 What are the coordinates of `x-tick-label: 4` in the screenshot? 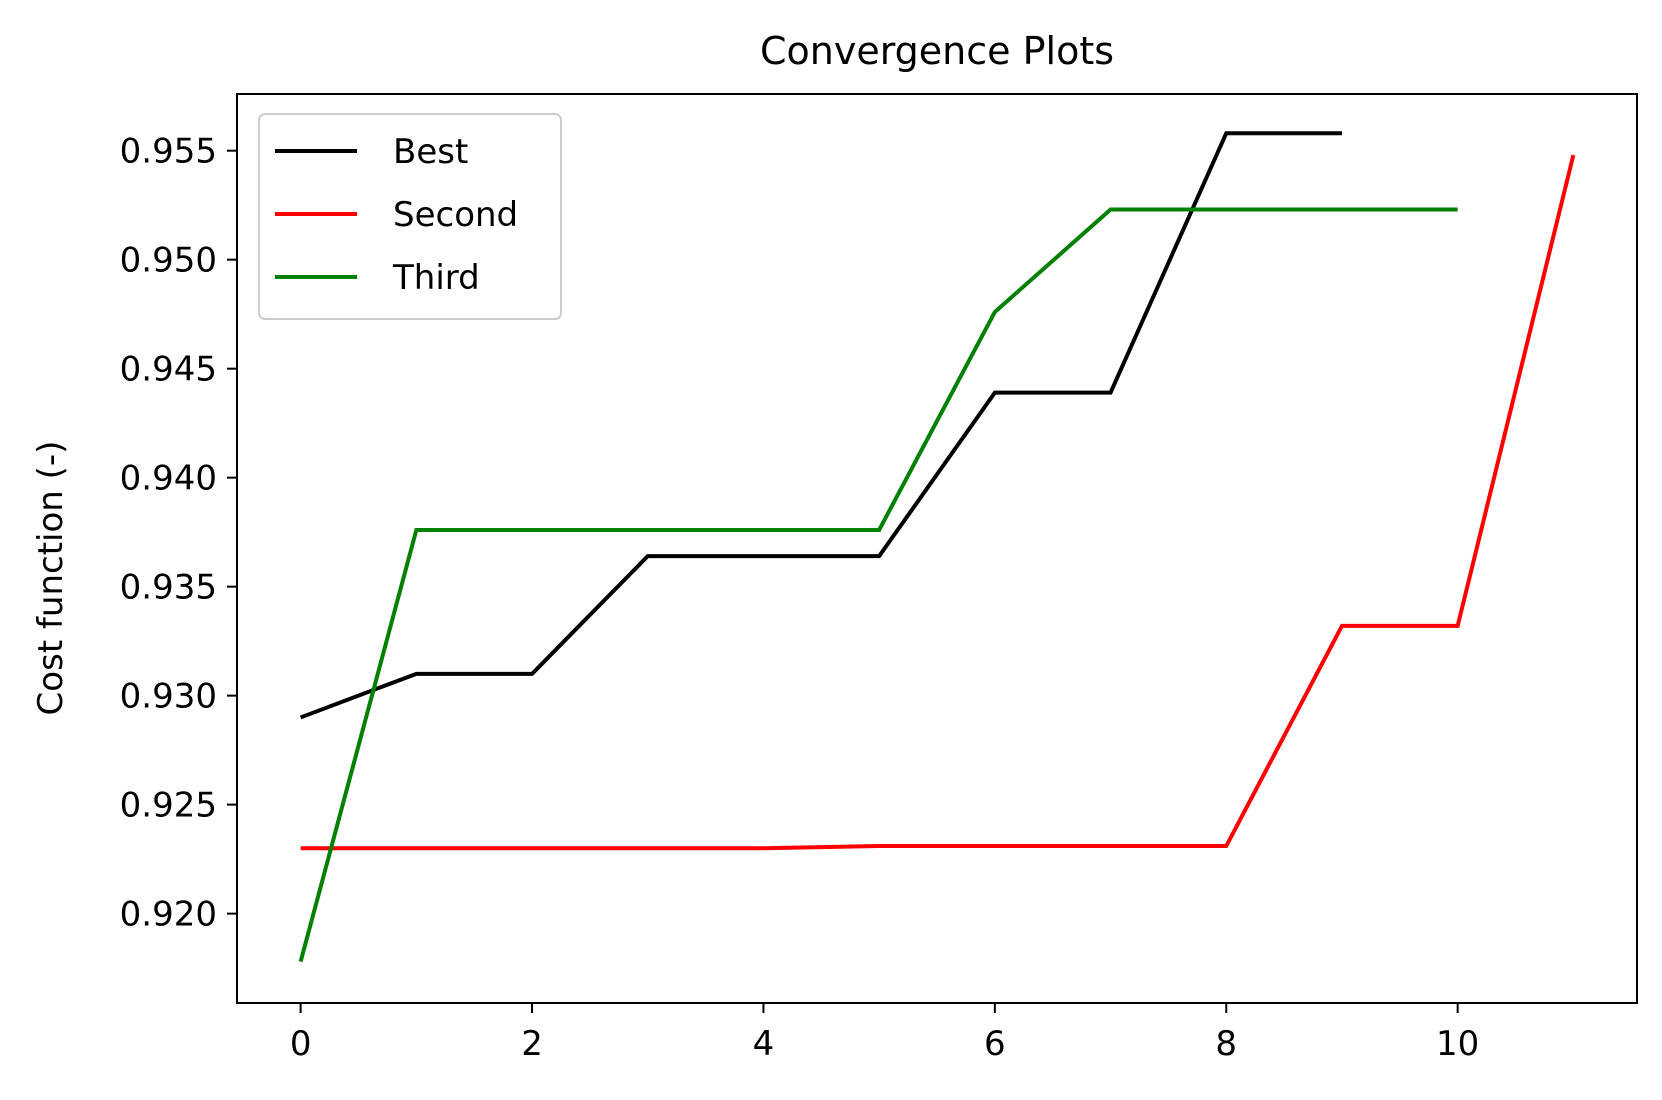 It's located at (764, 1044).